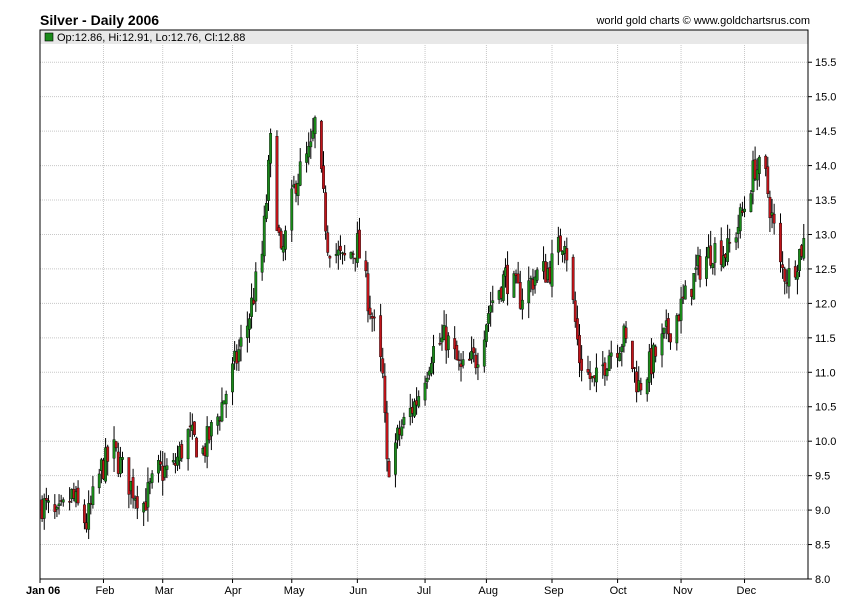  I want to click on x-tick-label: Apr, so click(233, 591).